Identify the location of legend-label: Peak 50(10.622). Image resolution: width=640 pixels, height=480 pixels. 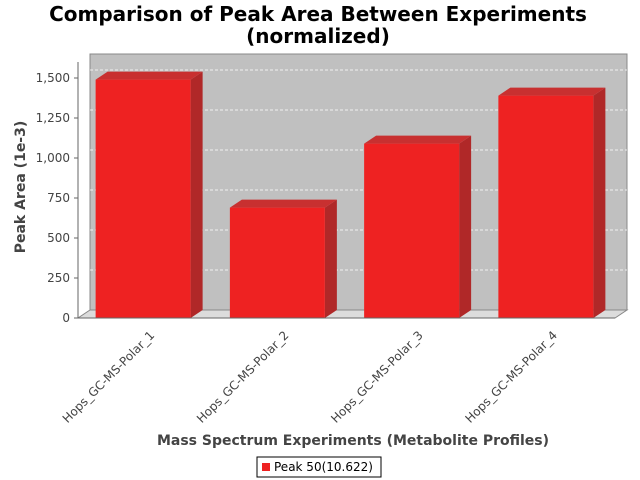
(323, 467).